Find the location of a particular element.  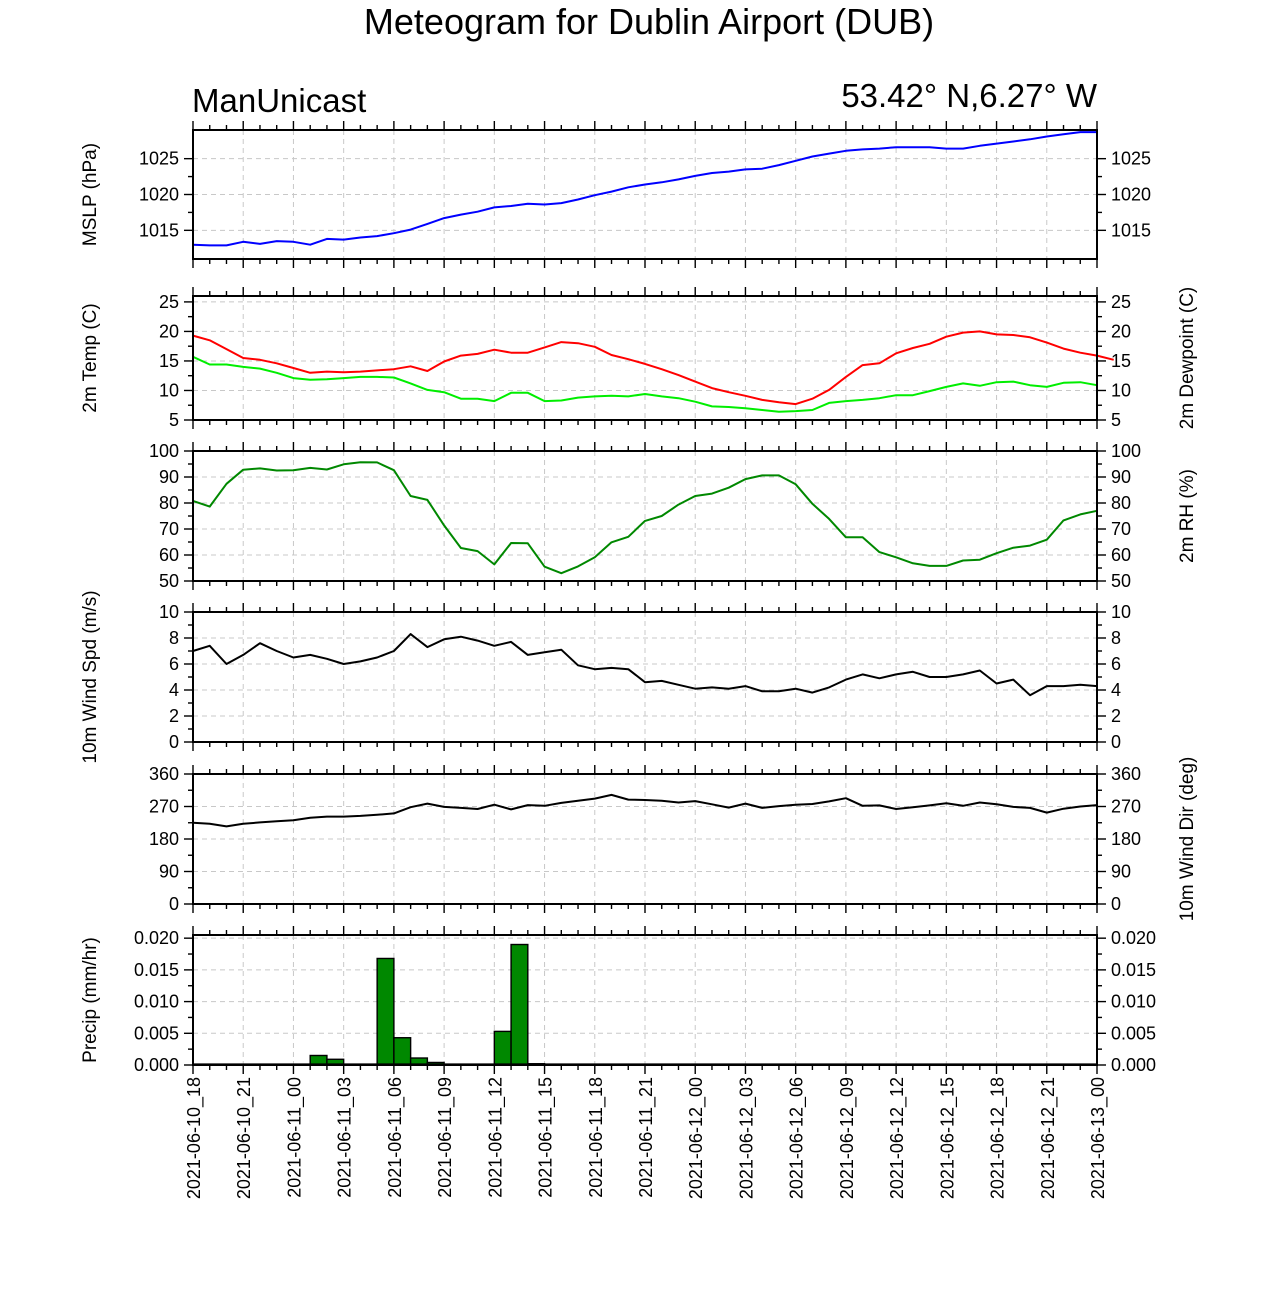

y-tick-label-right: 70 is located at coordinates (1121, 529).